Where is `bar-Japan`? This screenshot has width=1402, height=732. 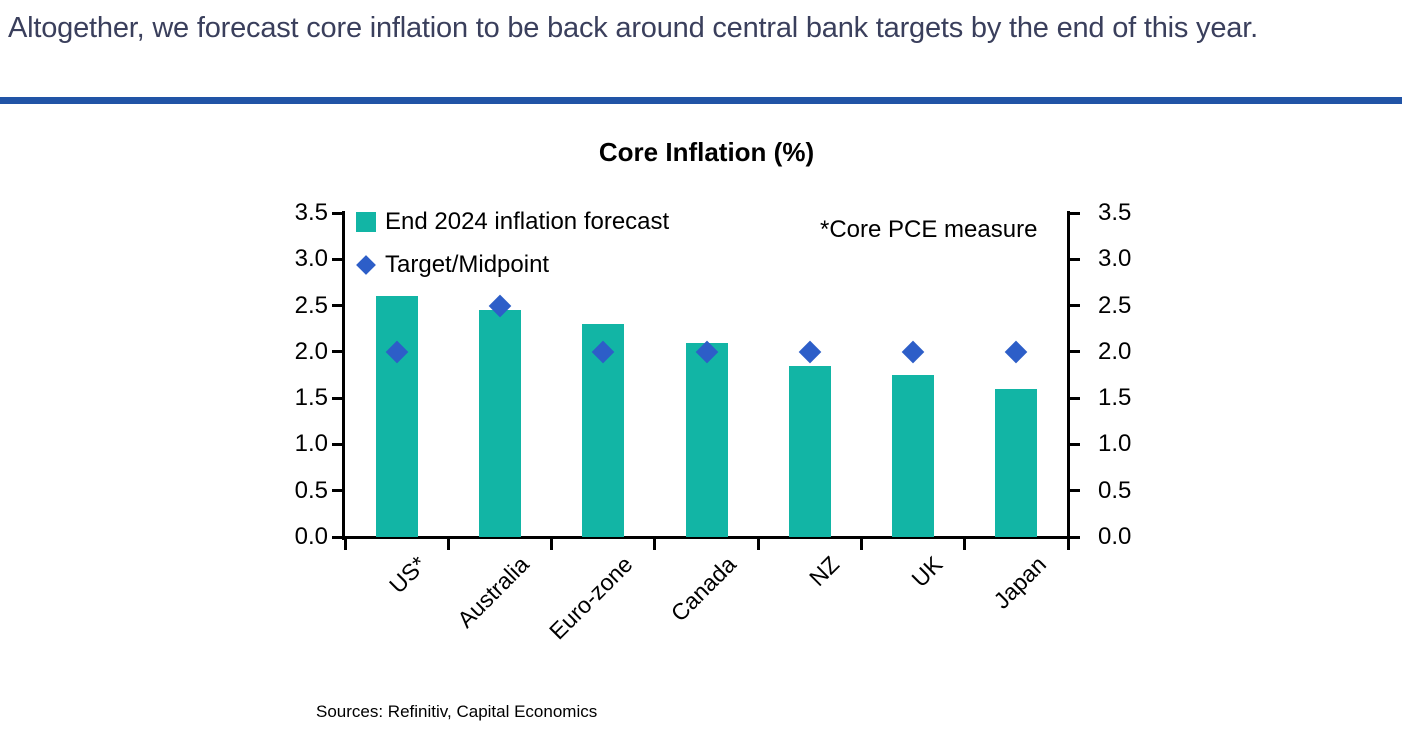
bar-Japan is located at coordinates (1016, 462).